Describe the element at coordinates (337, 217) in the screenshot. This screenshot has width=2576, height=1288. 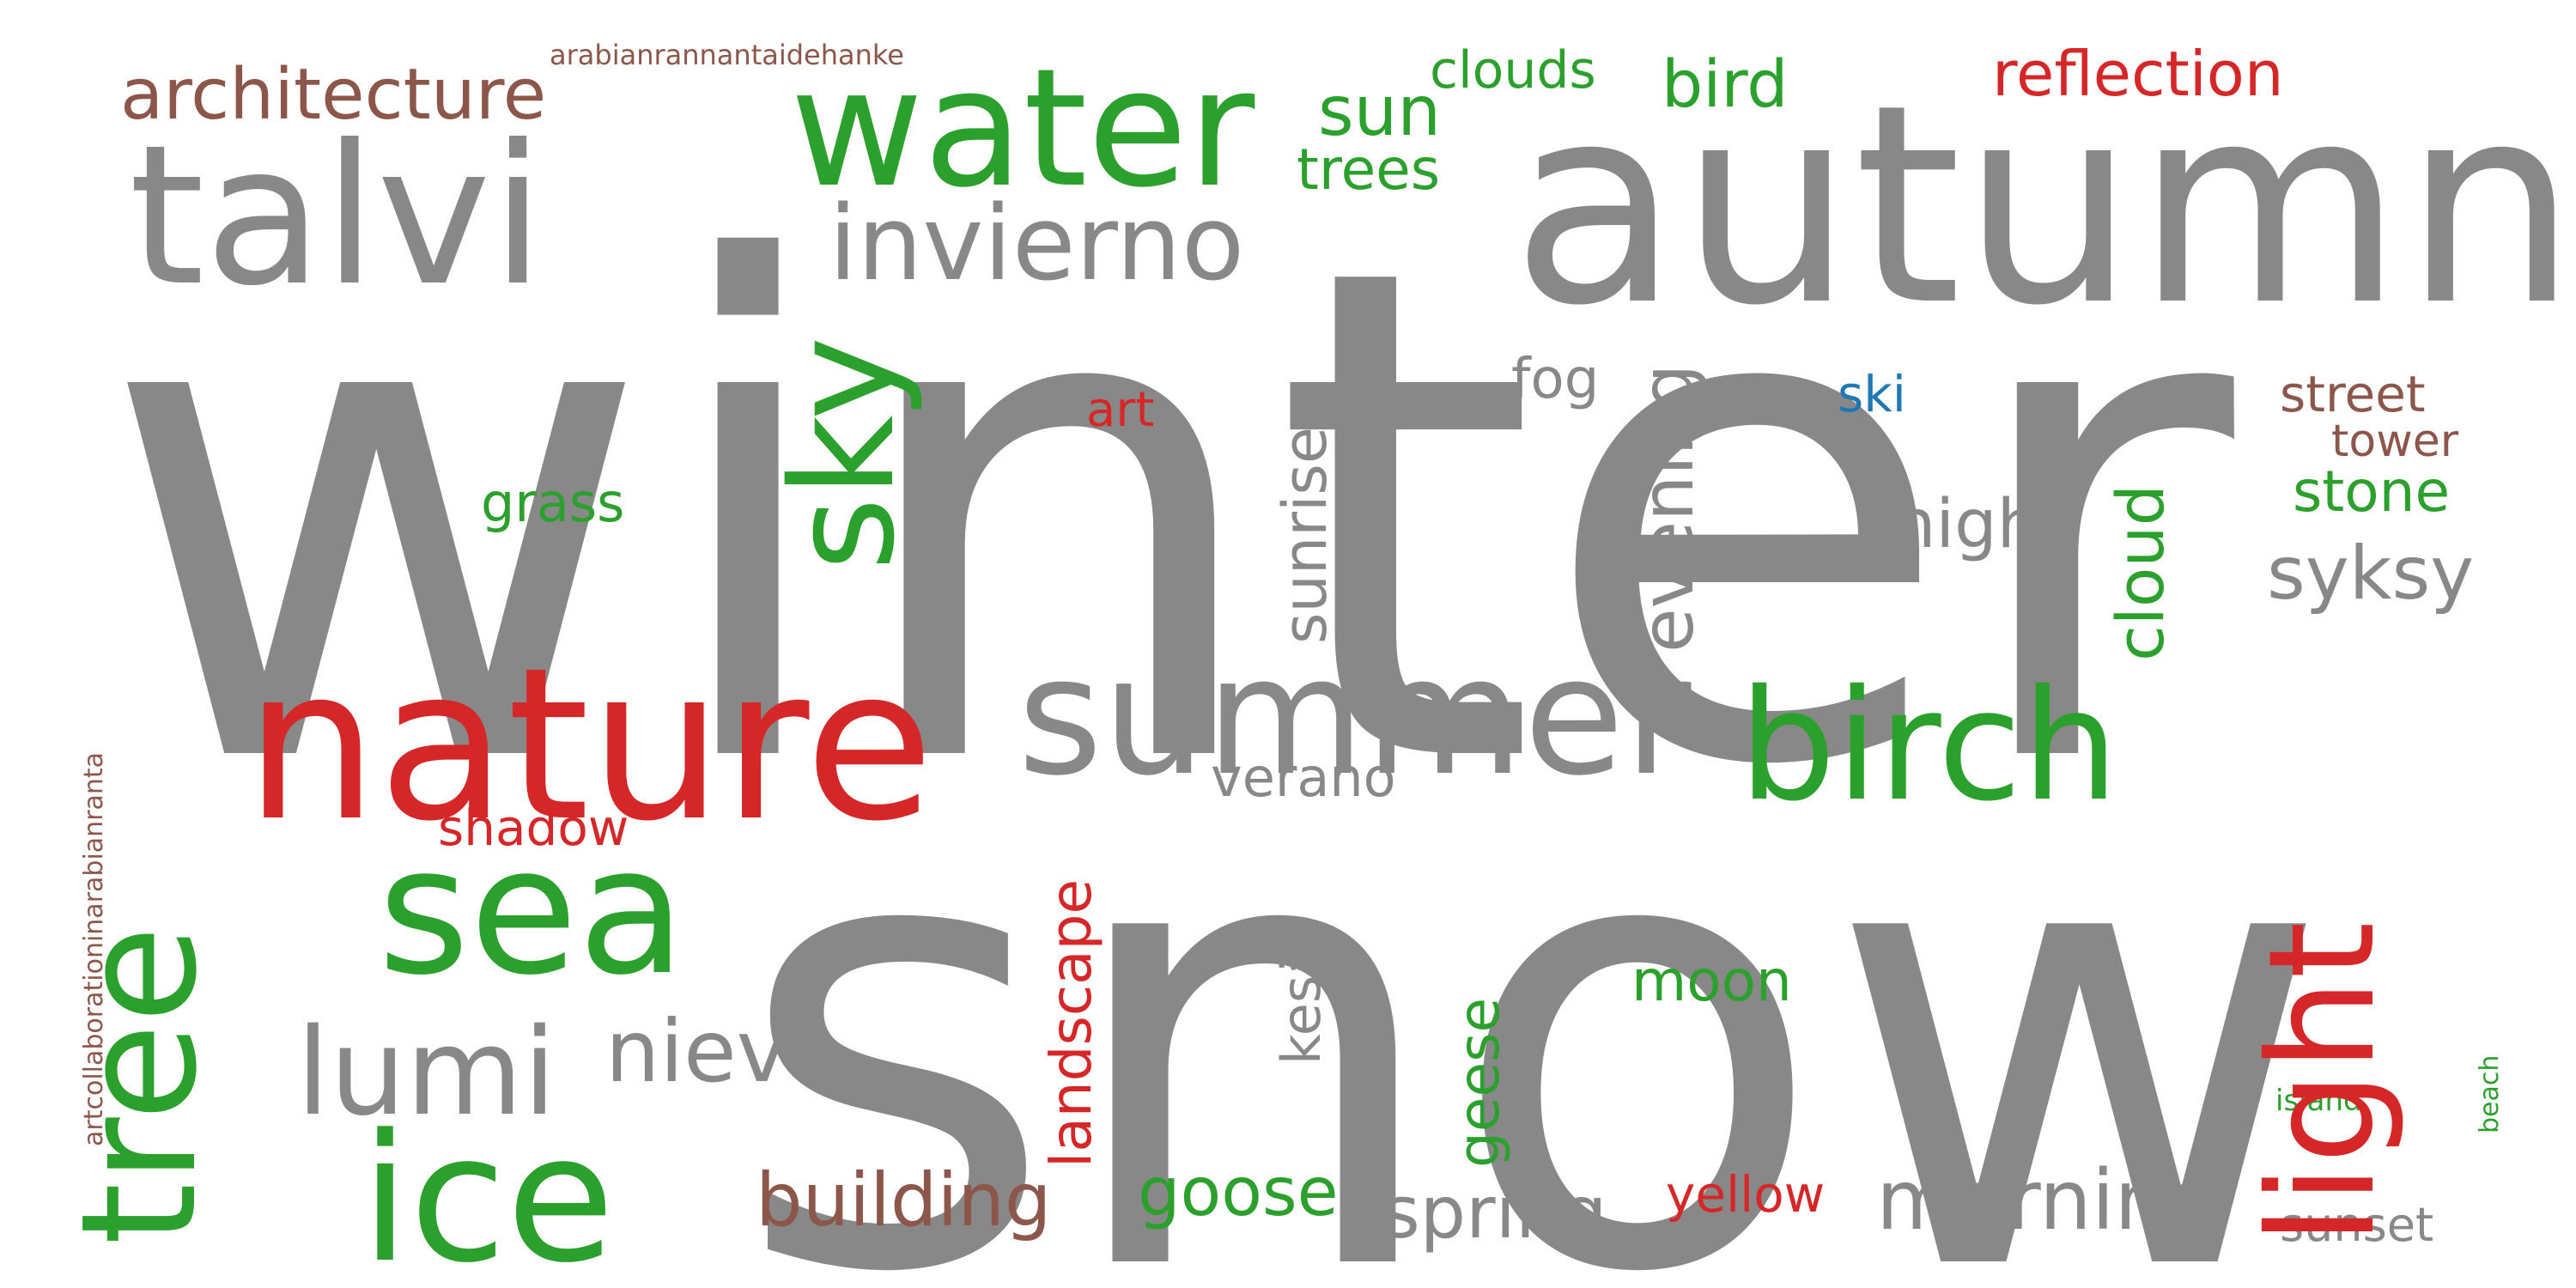
I see `word-talvi: talvi` at that location.